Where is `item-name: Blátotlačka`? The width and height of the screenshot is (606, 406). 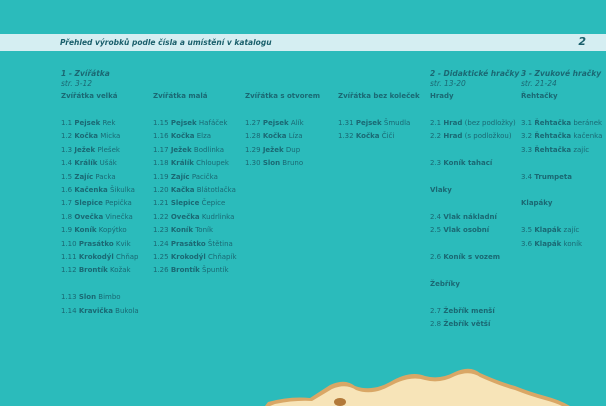
item-name: Blátotlačka is located at coordinates (216, 190).